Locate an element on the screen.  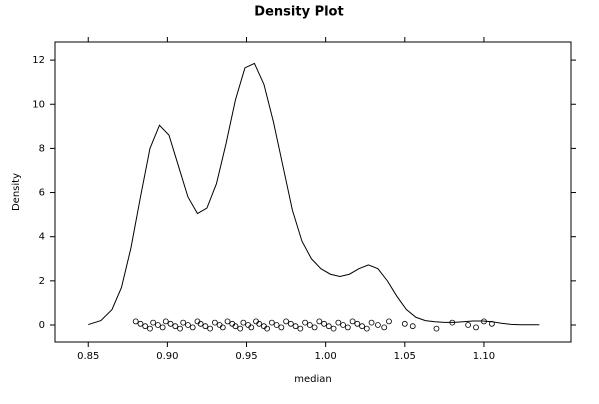
x-tick-label: 1.05 is located at coordinates (405, 356).